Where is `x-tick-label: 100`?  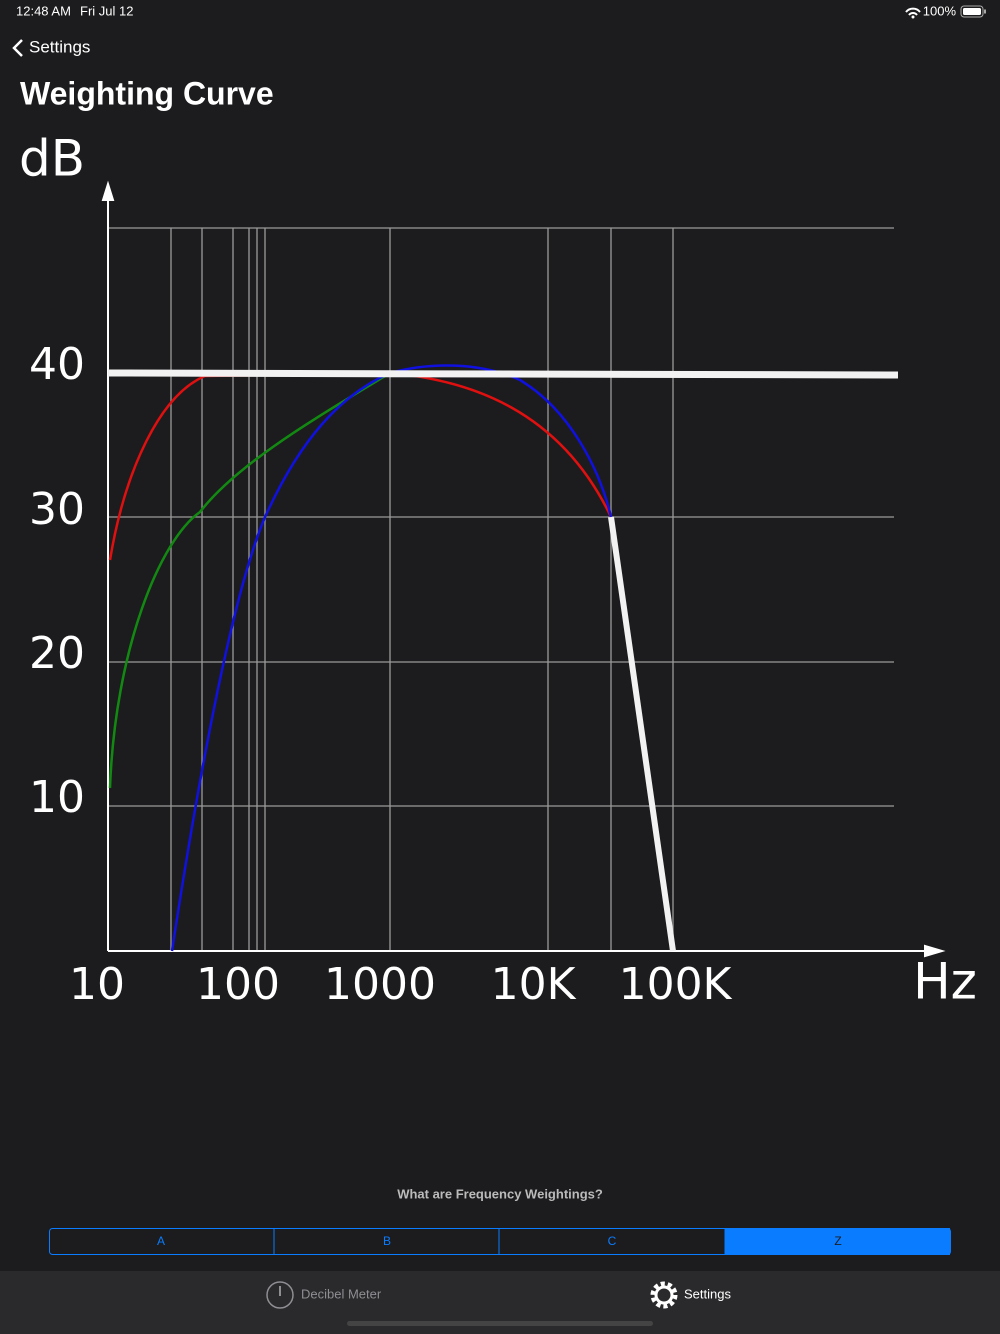 x-tick-label: 100 is located at coordinates (238, 984).